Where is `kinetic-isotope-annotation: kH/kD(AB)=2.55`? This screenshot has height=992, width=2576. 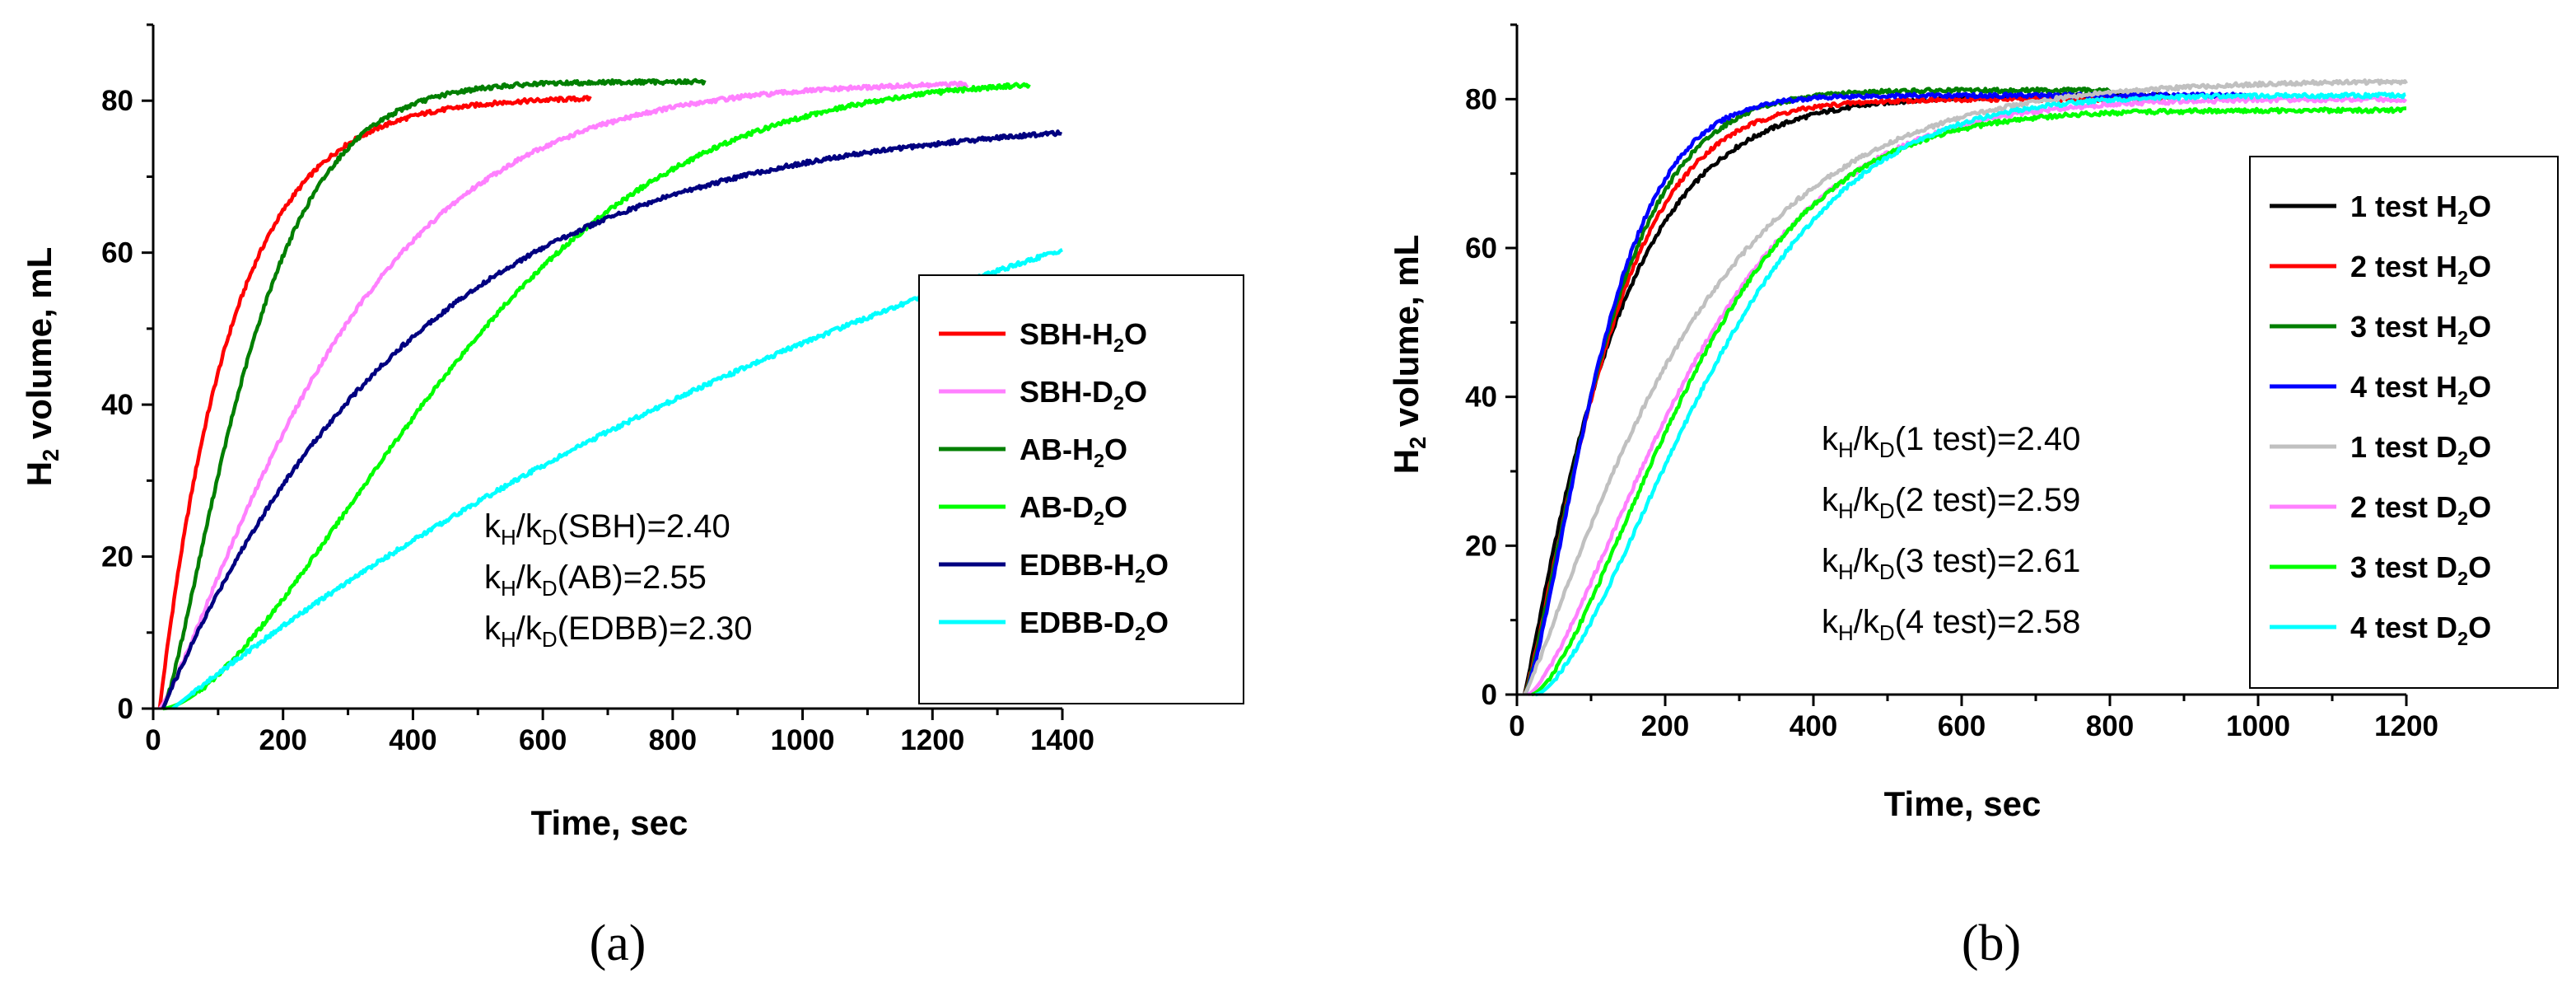 kinetic-isotope-annotation: kH/kD(AB)=2.55 is located at coordinates (595, 580).